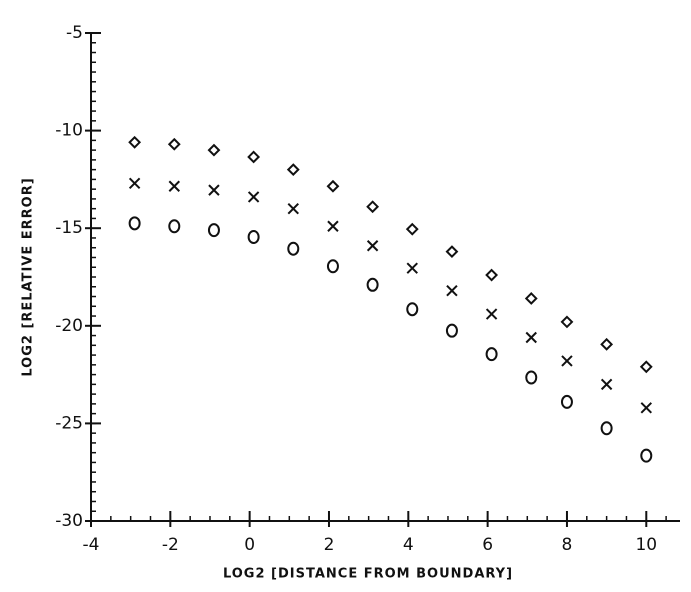 The width and height of the screenshot is (691, 592). I want to click on y-tick-label: -10, so click(69, 131).